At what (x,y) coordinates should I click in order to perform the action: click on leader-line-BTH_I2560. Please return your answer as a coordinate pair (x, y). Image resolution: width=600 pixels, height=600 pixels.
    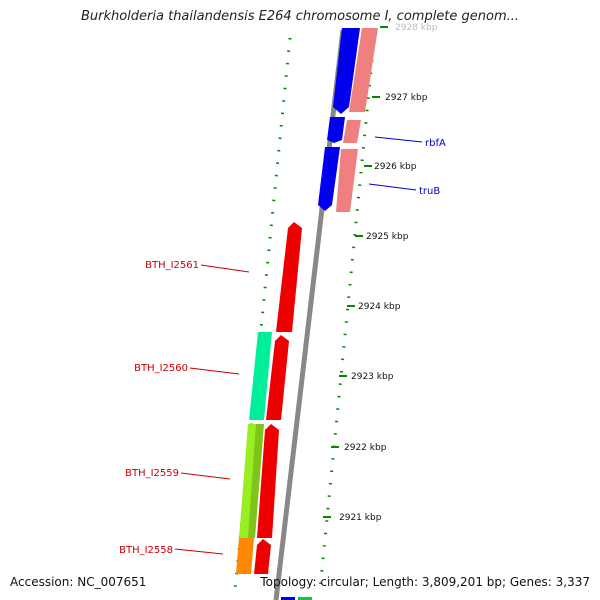
    Looking at the image, I should click on (214, 371).